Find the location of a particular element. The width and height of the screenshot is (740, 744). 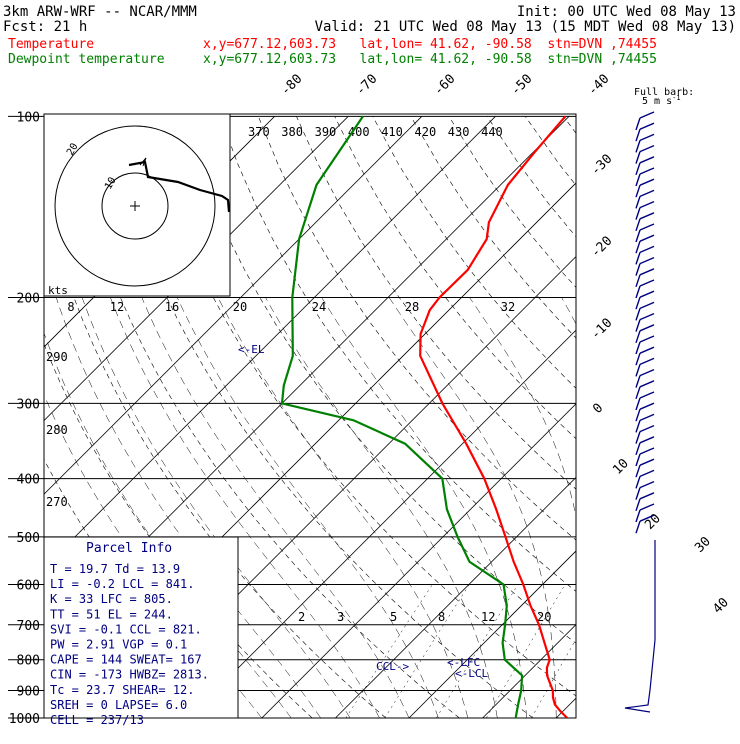

model-title: 3km ARW-WRF -- NCAR/MMM is located at coordinates (100, 12).